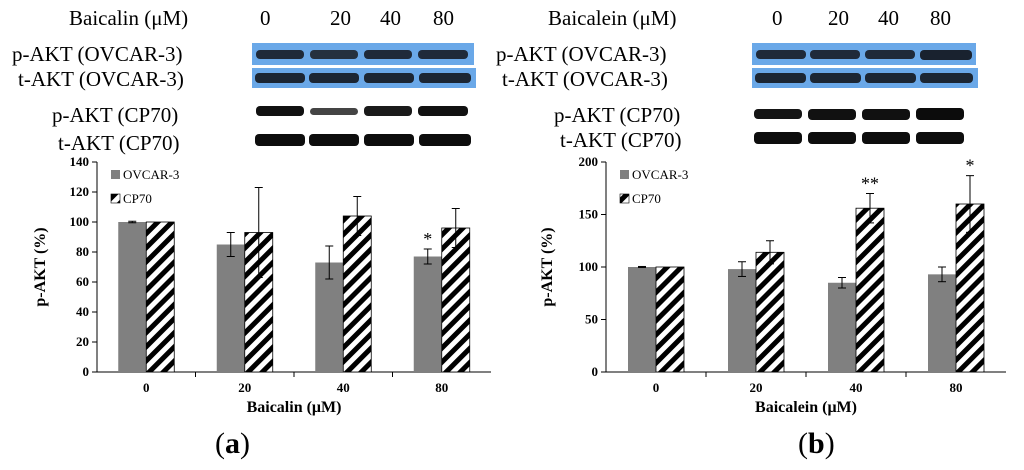 This screenshot has width=1024, height=470. I want to click on y-tick-label: 20, so click(82, 341).